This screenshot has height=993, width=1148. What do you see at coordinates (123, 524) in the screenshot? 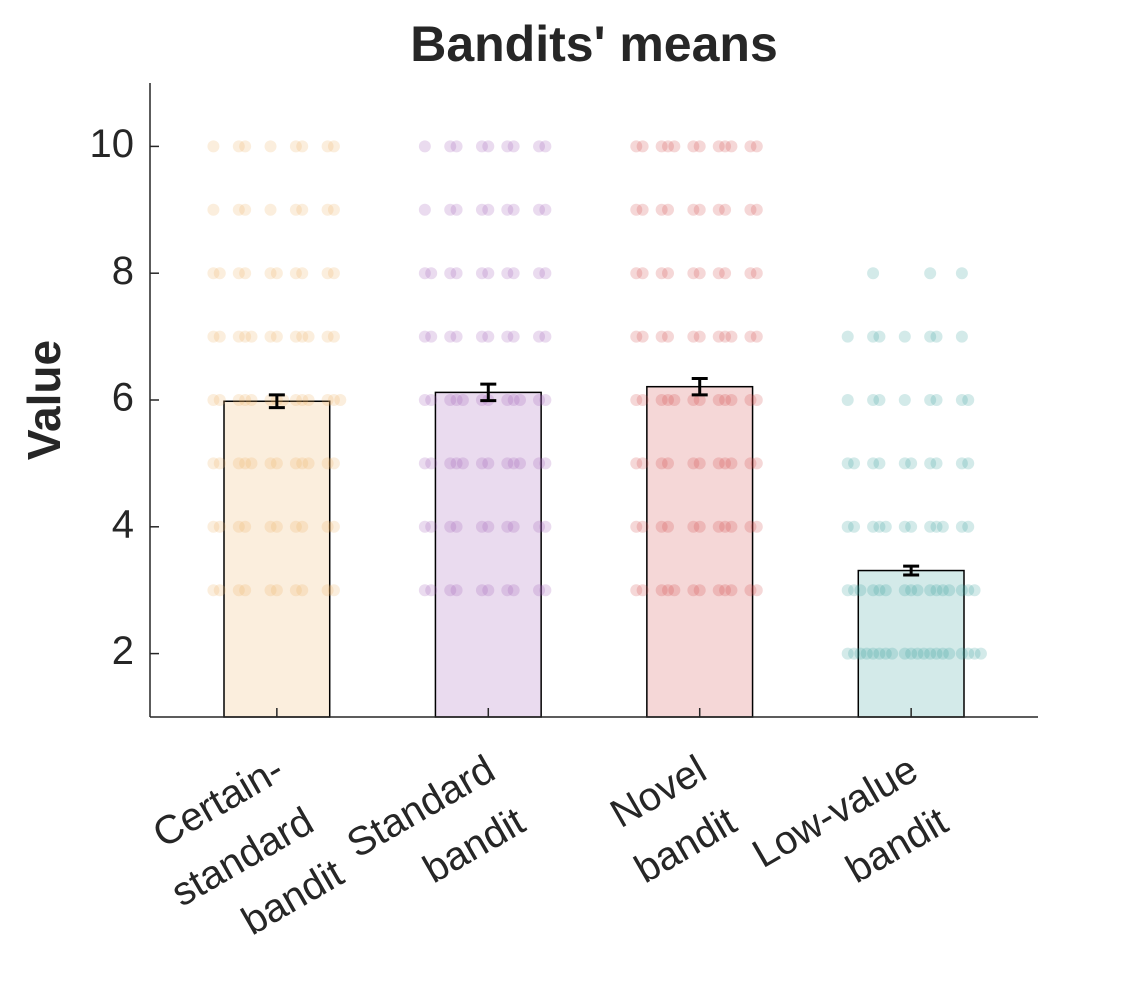
I see `y-tick-label: 4` at bounding box center [123, 524].